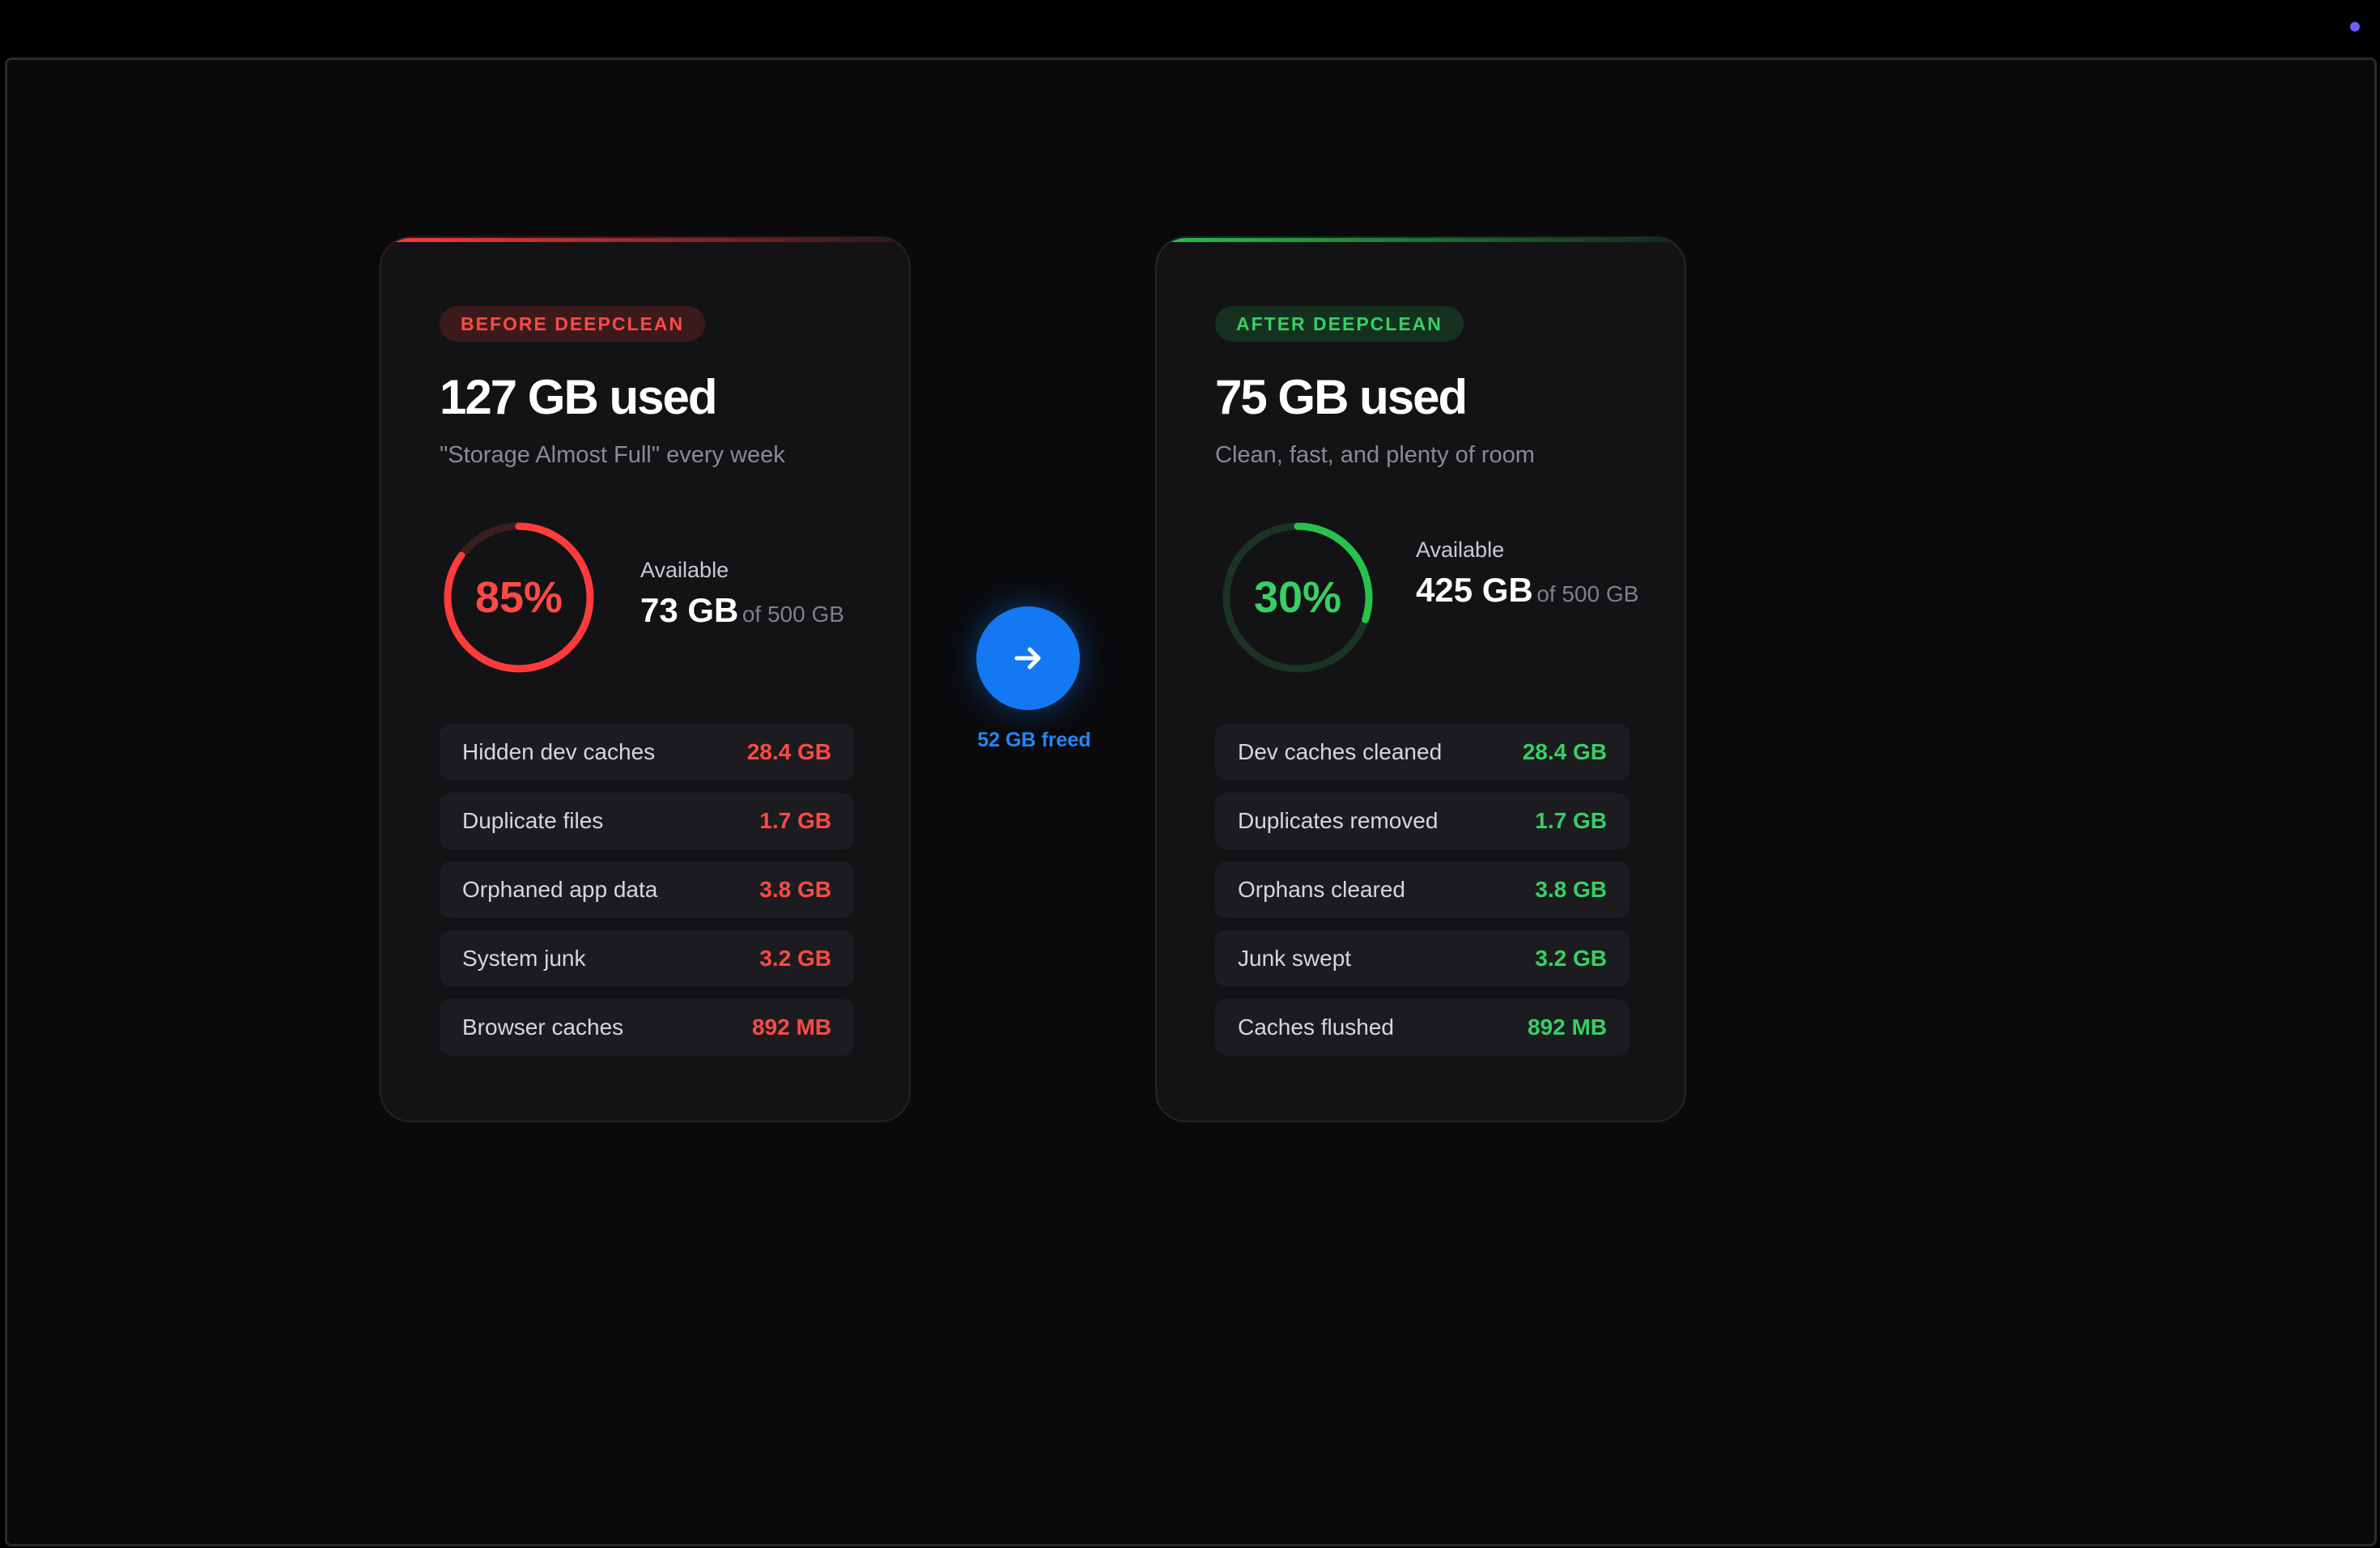 The width and height of the screenshot is (2380, 1548). What do you see at coordinates (1474, 590) in the screenshot?
I see `after-available-value: 425 GB` at bounding box center [1474, 590].